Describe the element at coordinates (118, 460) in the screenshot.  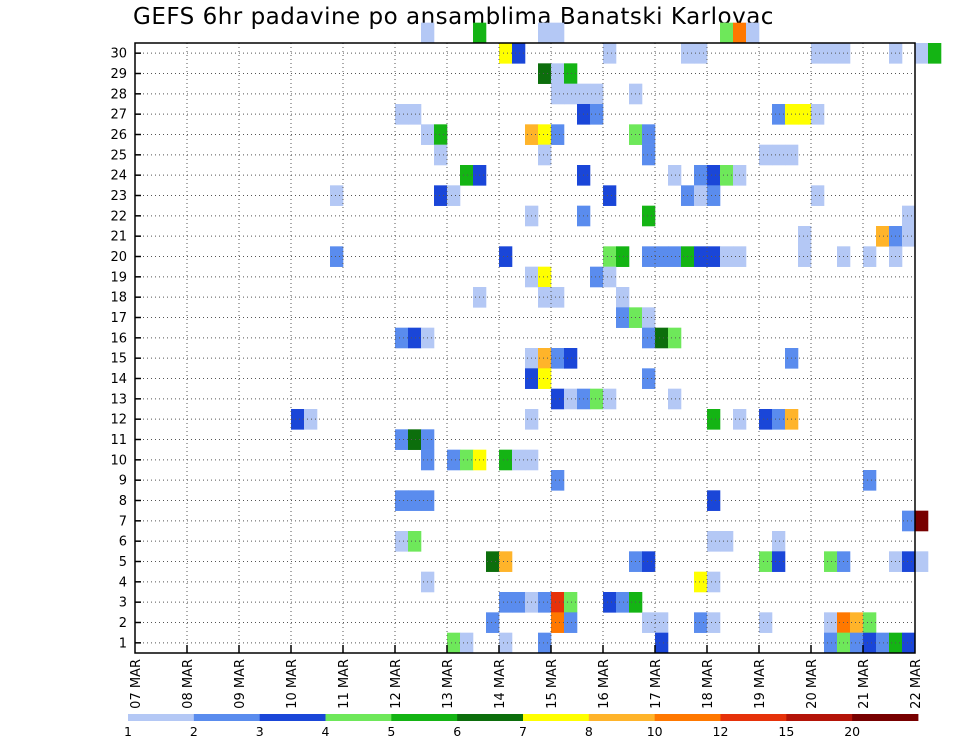
I see `y-tick-label: 10` at that location.